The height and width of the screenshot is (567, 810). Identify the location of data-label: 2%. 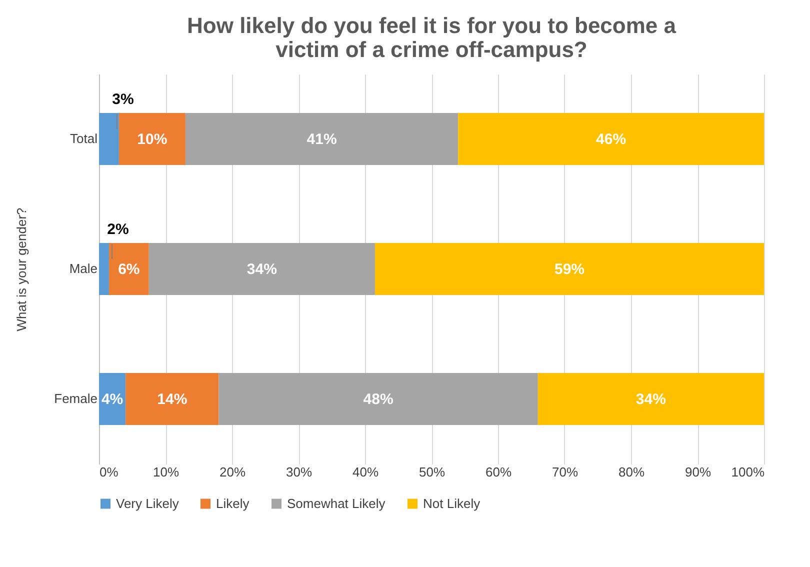
(118, 229).